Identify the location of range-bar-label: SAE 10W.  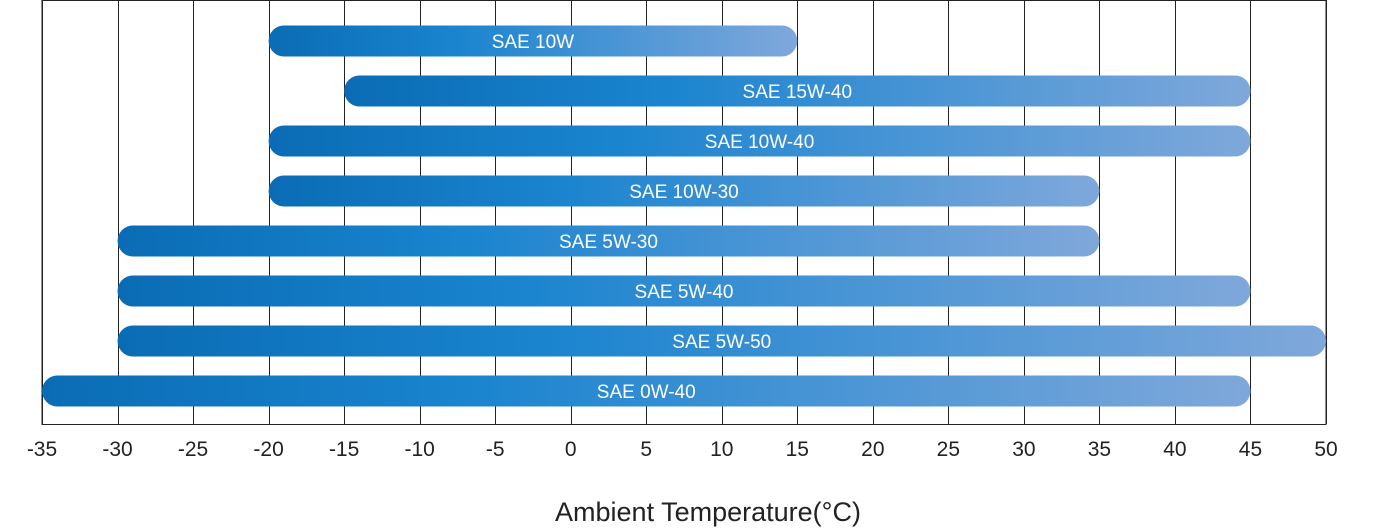
(533, 42).